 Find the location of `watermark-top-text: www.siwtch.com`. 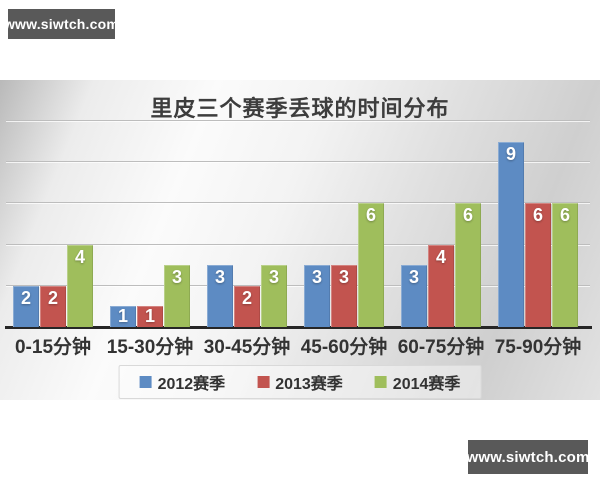

watermark-top-text: www.siwtch.com is located at coordinates (61, 24).